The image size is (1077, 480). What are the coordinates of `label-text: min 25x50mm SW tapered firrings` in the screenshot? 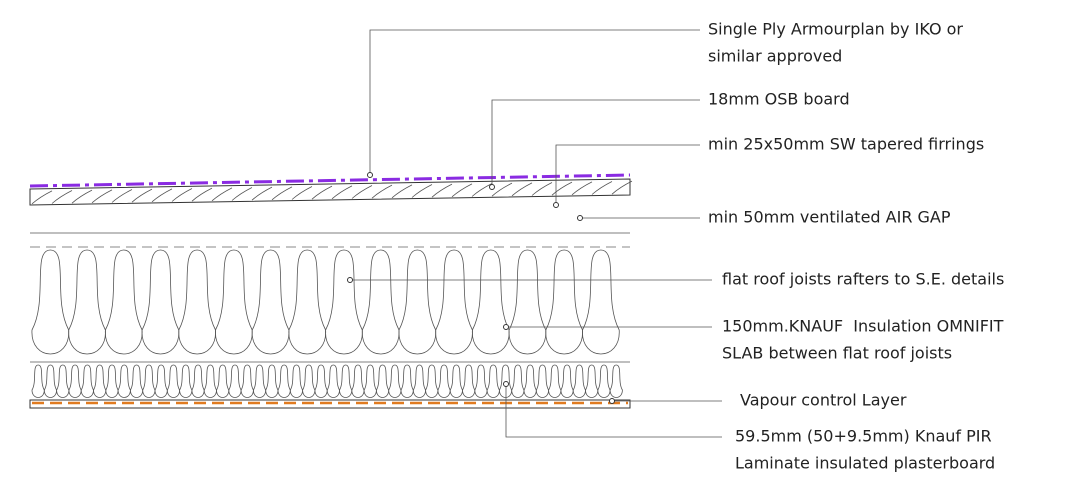 It's located at (846, 144).